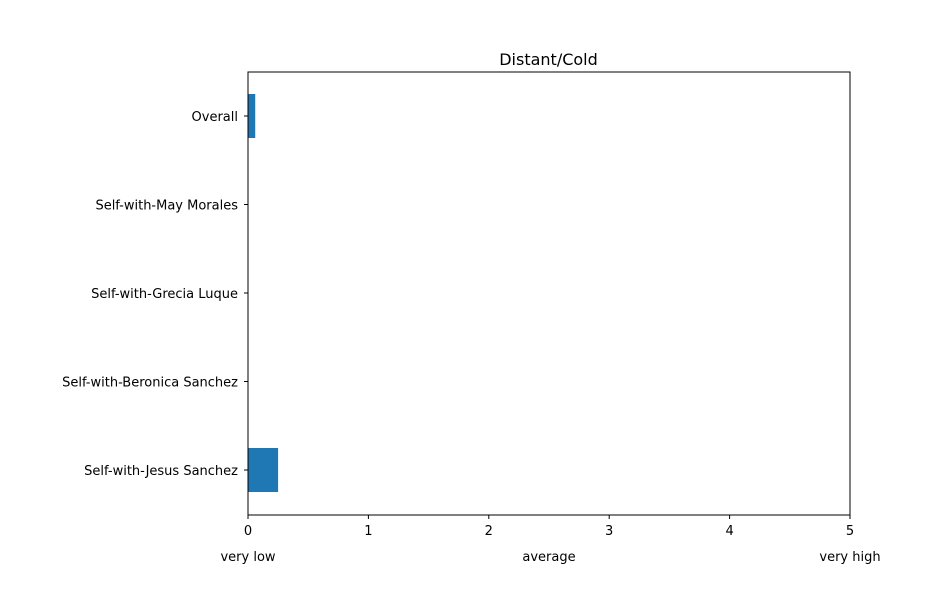  I want to click on x-annotation: very low, so click(247, 557).